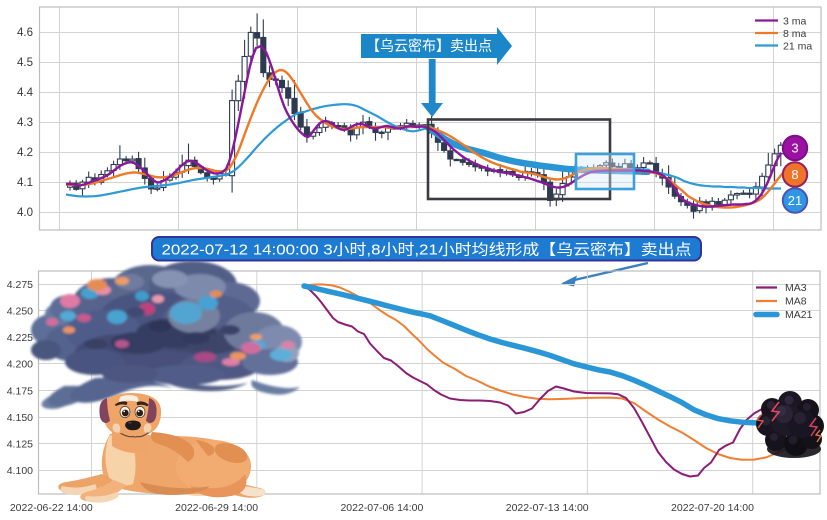 The image size is (827, 520). I want to click on svg-text: 4.100, so click(20, 471).